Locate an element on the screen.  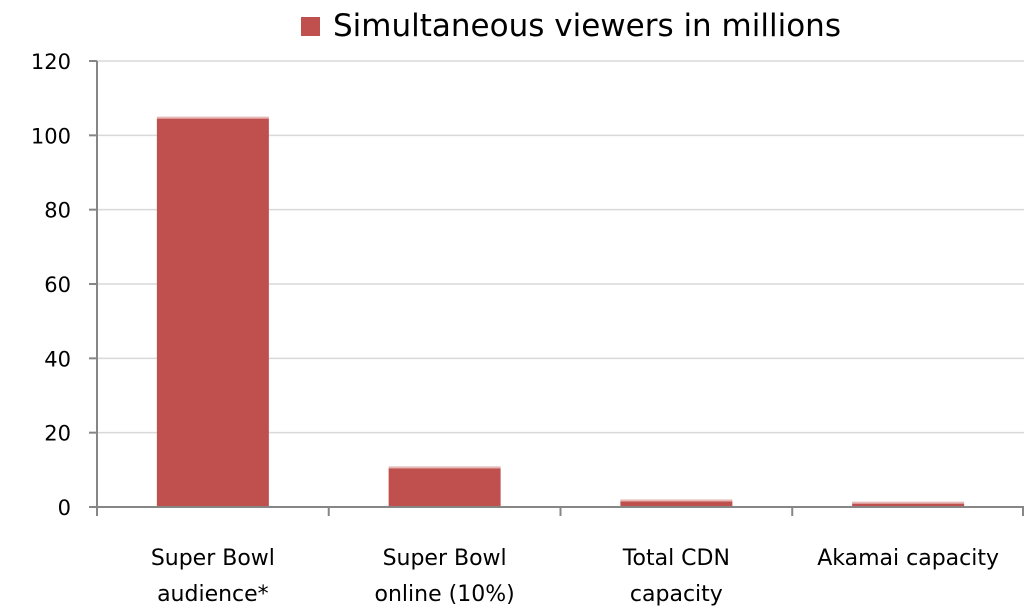
x-category-label: audience* is located at coordinates (213, 594).